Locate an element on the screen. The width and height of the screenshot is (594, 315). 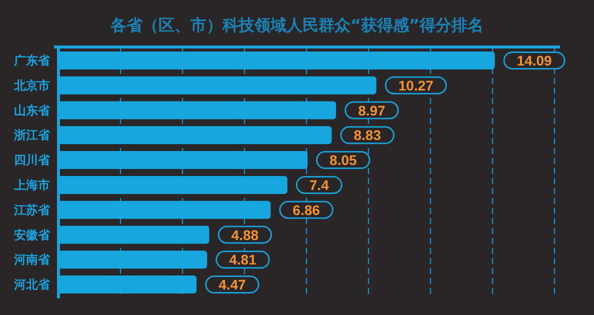
data-label: 4.88 is located at coordinates (245, 234).